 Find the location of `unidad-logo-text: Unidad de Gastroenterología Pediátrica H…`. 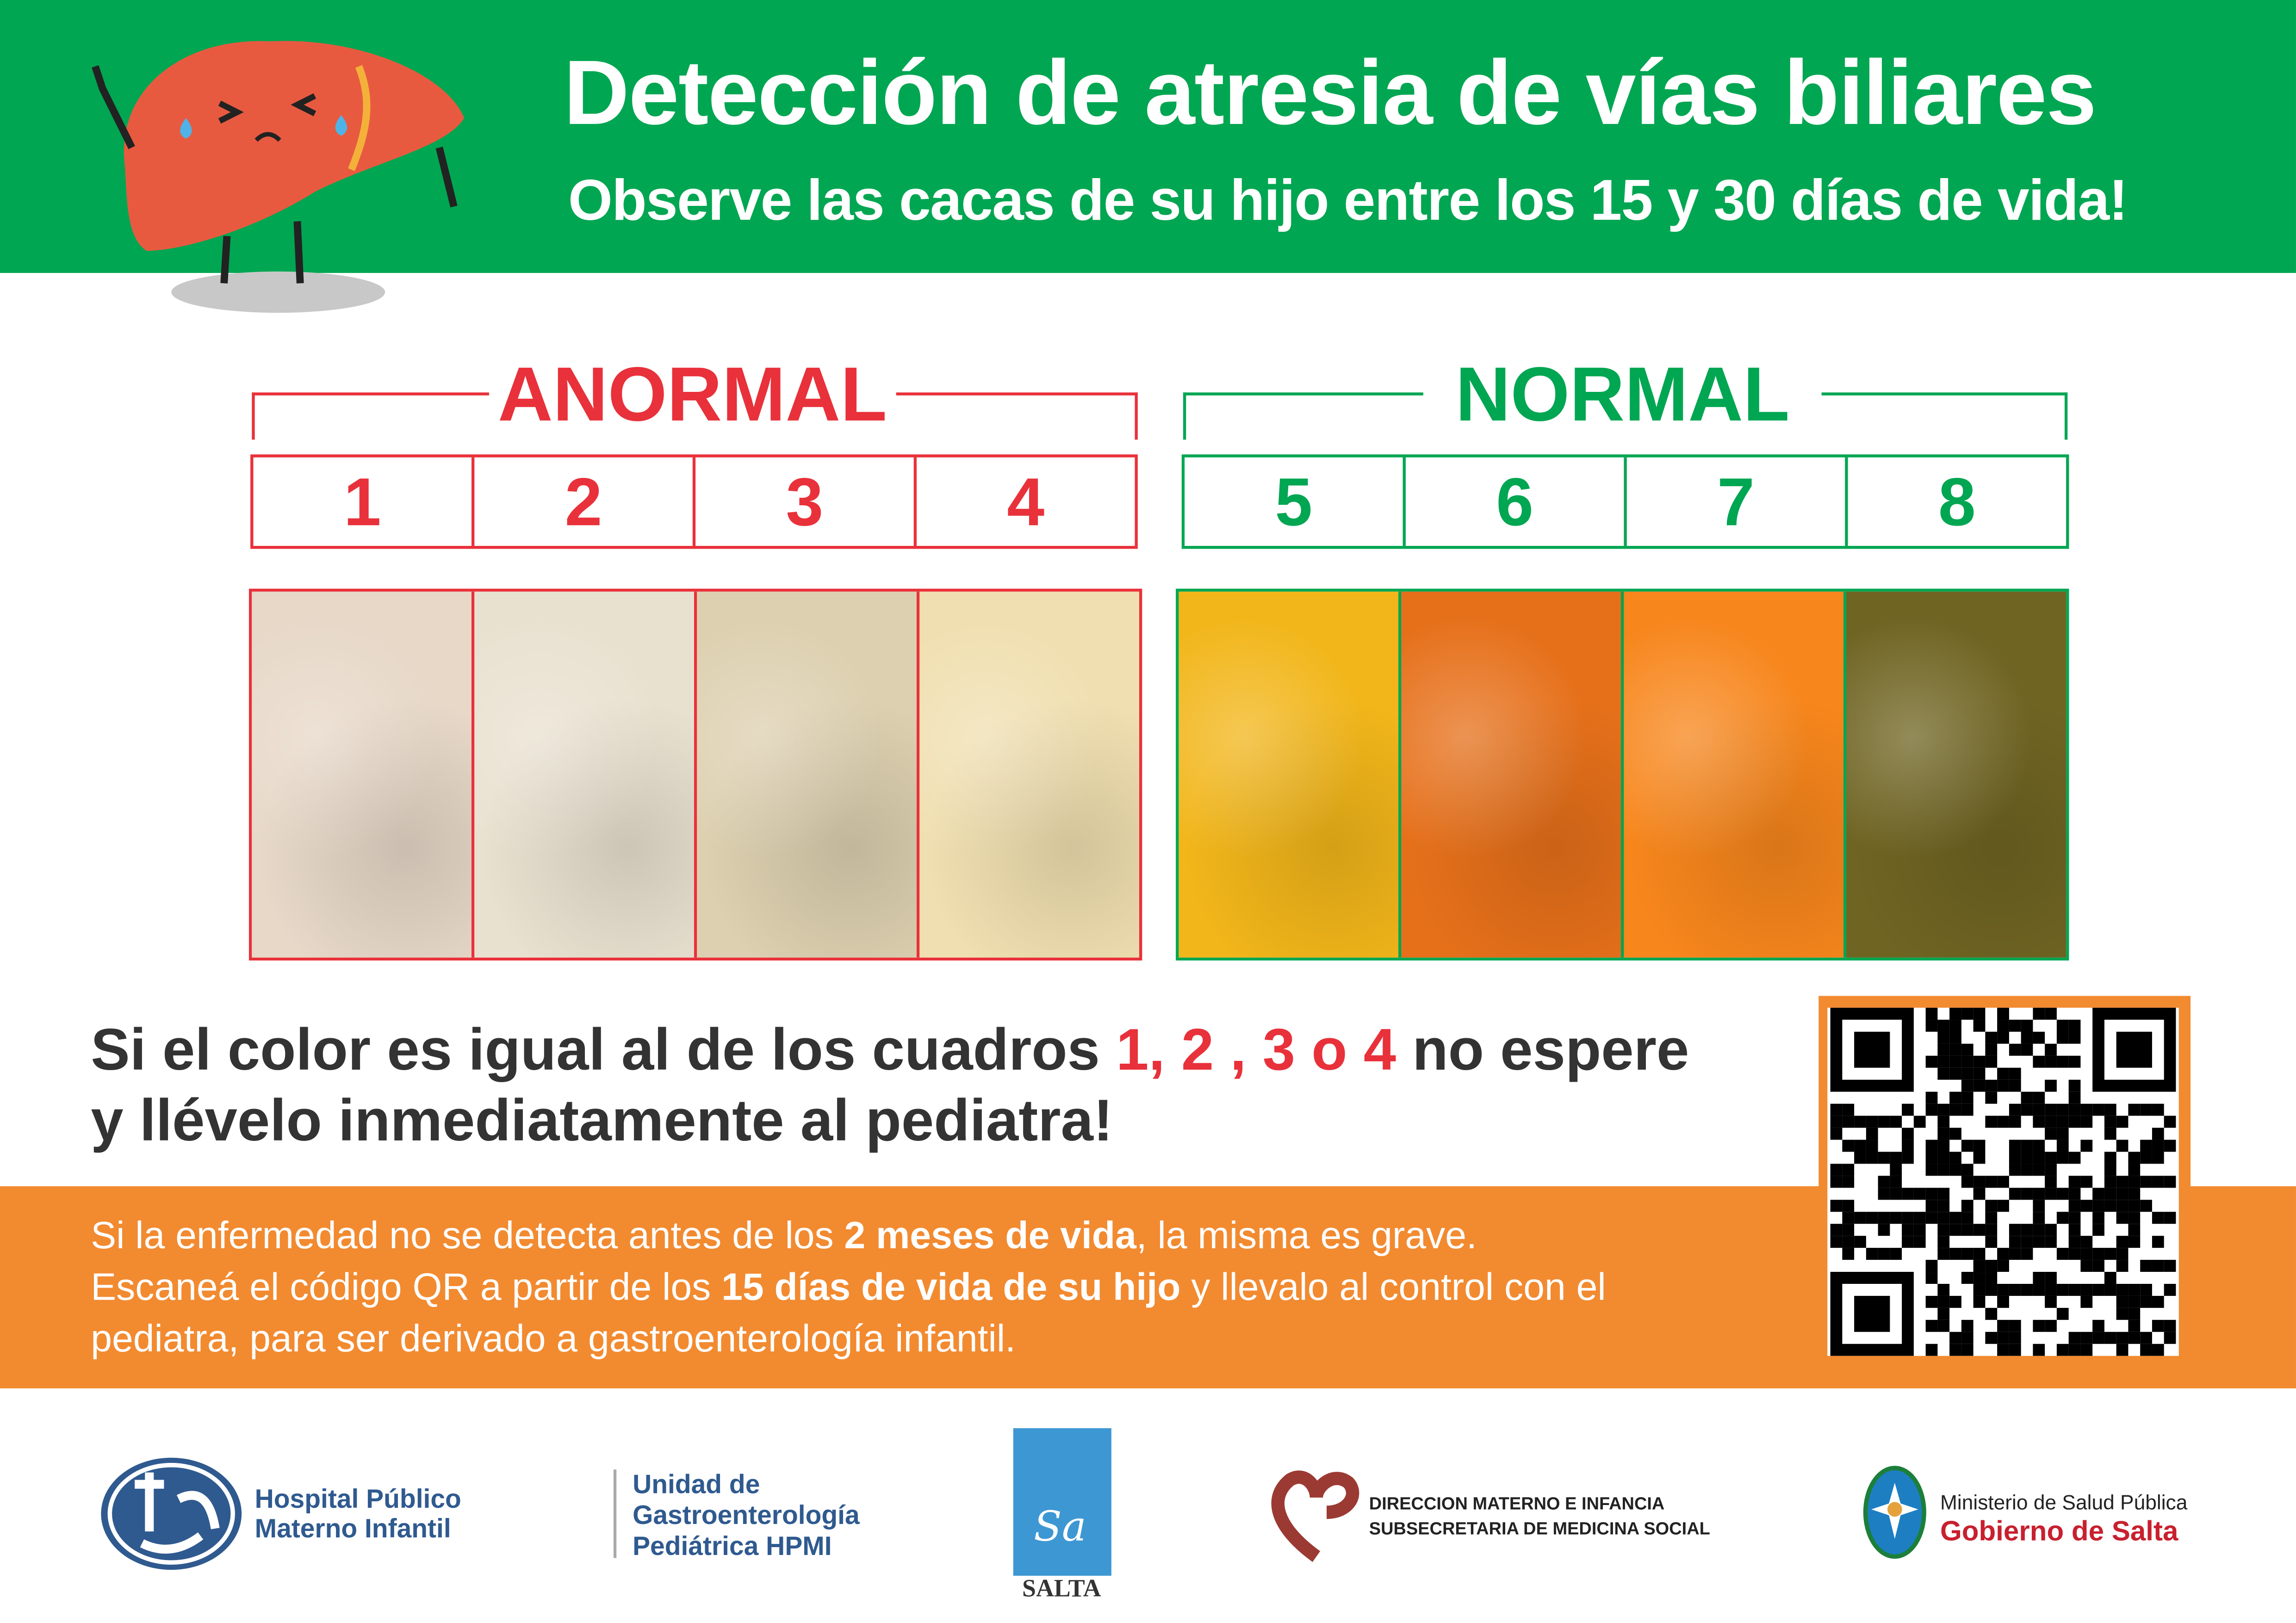

unidad-logo-text: Unidad de Gastroenterología Pediátrica H… is located at coordinates (747, 1515).